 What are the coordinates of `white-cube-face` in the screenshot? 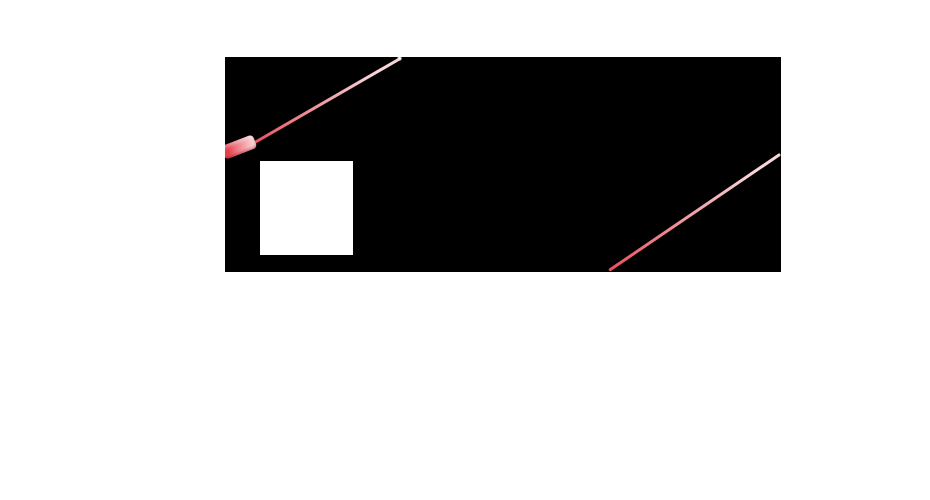 It's located at (306, 208).